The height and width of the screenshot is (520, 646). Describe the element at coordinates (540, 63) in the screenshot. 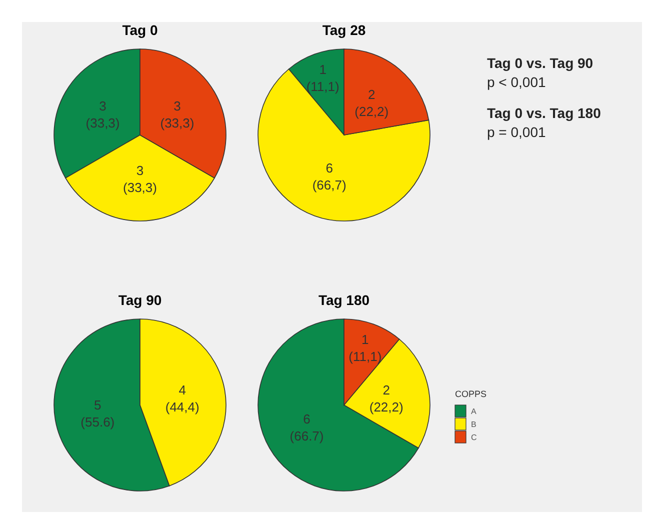

I see `text: Tag 0 vs. Tag 90` at that location.